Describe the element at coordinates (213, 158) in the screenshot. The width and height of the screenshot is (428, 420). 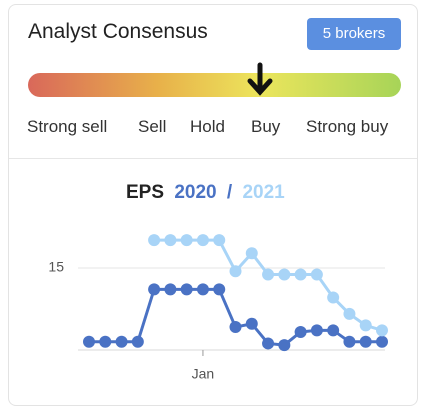
I see `divider` at that location.